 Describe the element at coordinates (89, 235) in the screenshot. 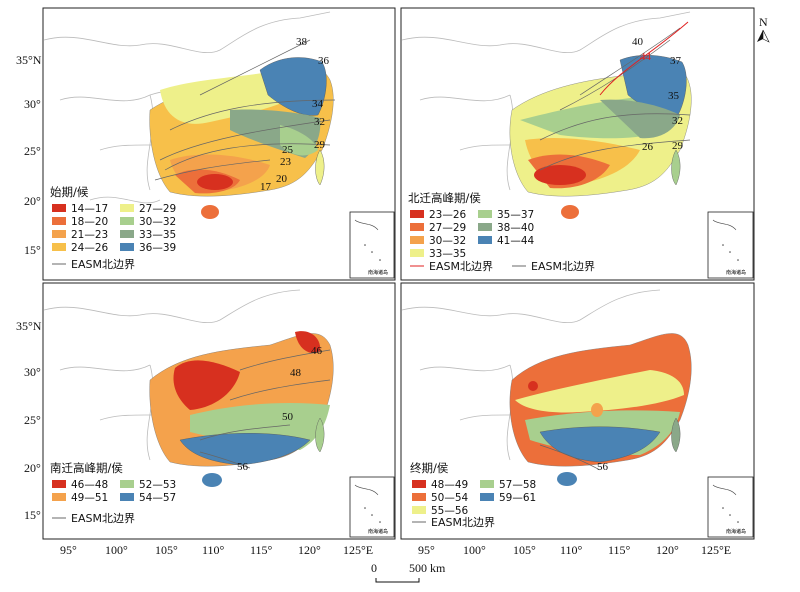

I see `legend-item: 21—23` at that location.